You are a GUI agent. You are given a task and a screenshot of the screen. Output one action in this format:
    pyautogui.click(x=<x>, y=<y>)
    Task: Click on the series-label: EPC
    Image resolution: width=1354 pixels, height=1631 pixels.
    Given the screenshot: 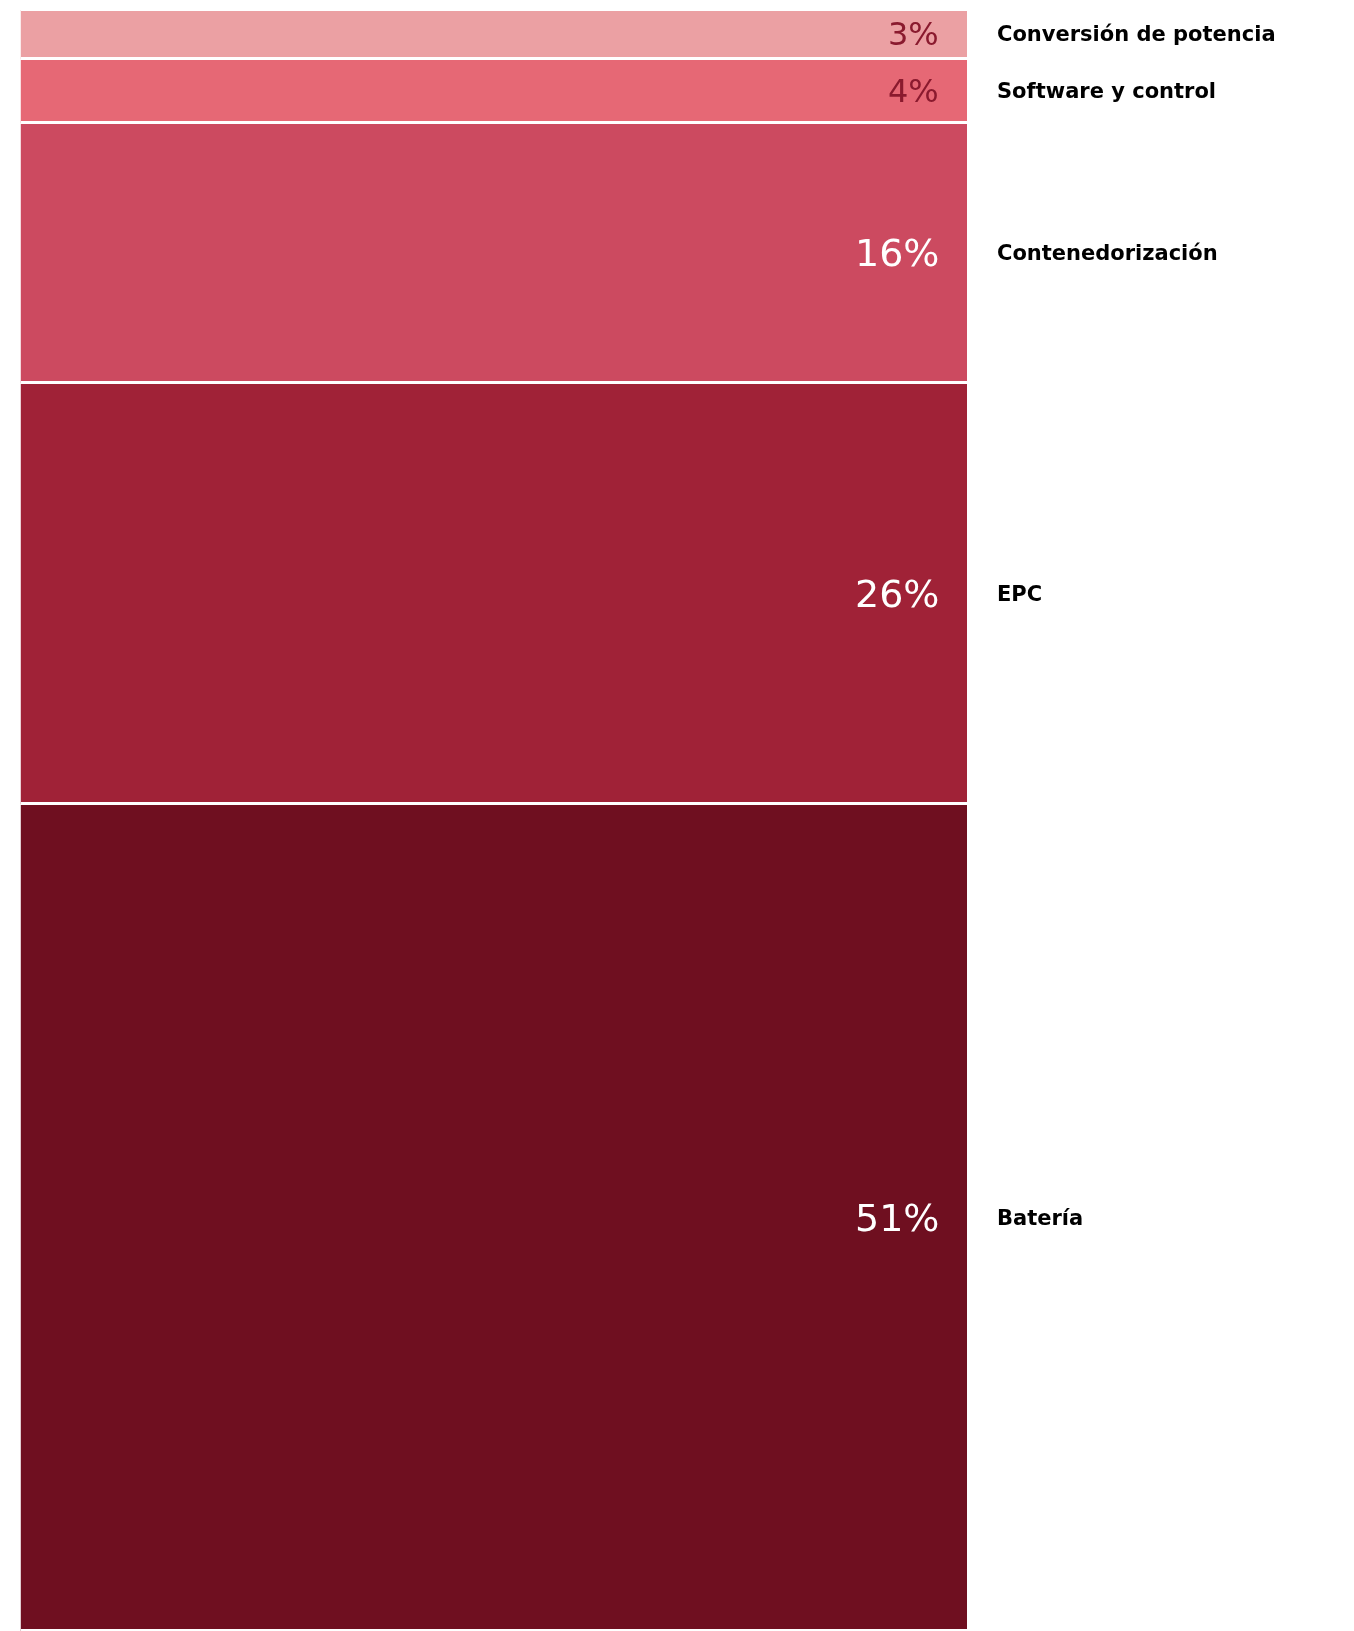 What is the action you would take?
    pyautogui.click(x=1020, y=594)
    